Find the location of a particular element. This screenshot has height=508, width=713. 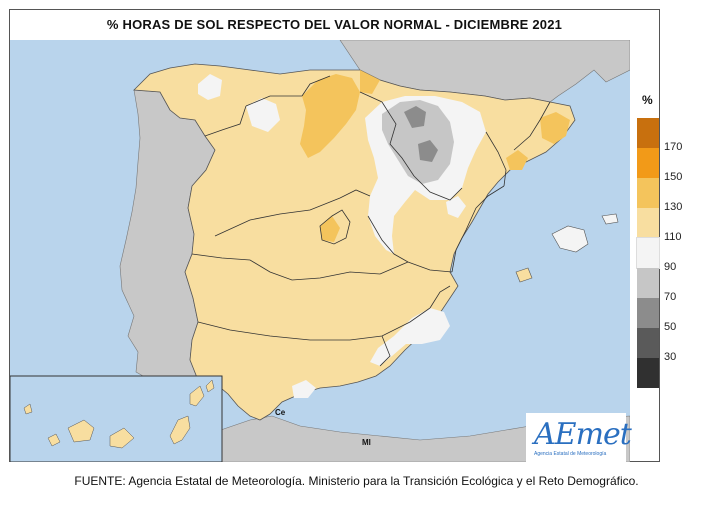

legend-tick-150: 150 is located at coordinates (673, 177).